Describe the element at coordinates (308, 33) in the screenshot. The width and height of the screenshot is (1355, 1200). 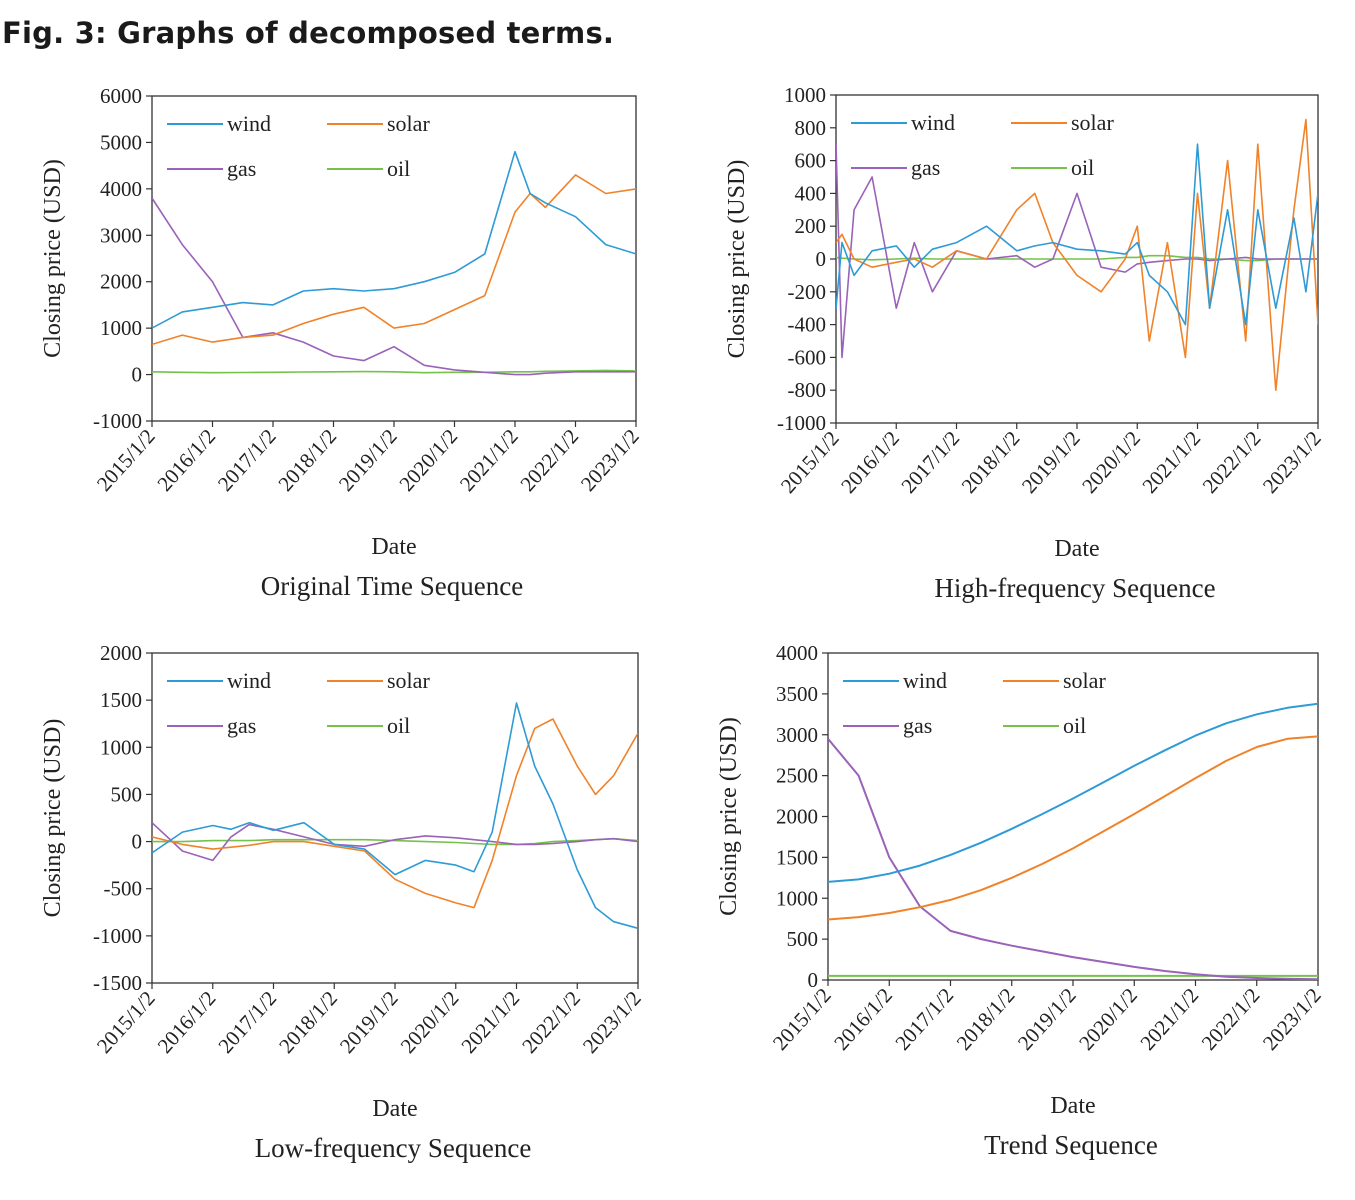
I see `figure-title: Fig. 3: Graphs of decomposed terms.` at that location.